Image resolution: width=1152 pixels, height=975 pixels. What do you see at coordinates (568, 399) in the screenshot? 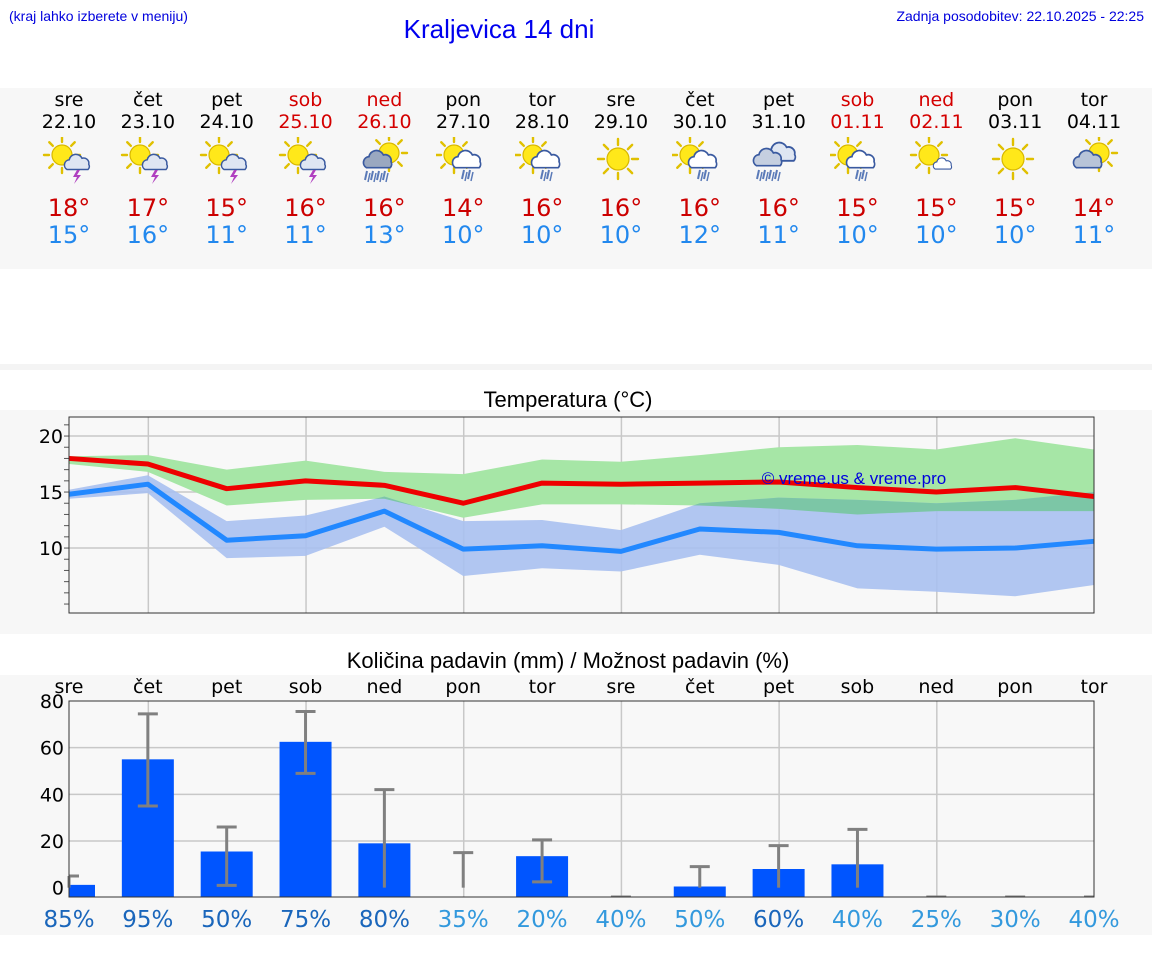
I see `temperature-chart-title: Temperatura (°C)` at bounding box center [568, 399].